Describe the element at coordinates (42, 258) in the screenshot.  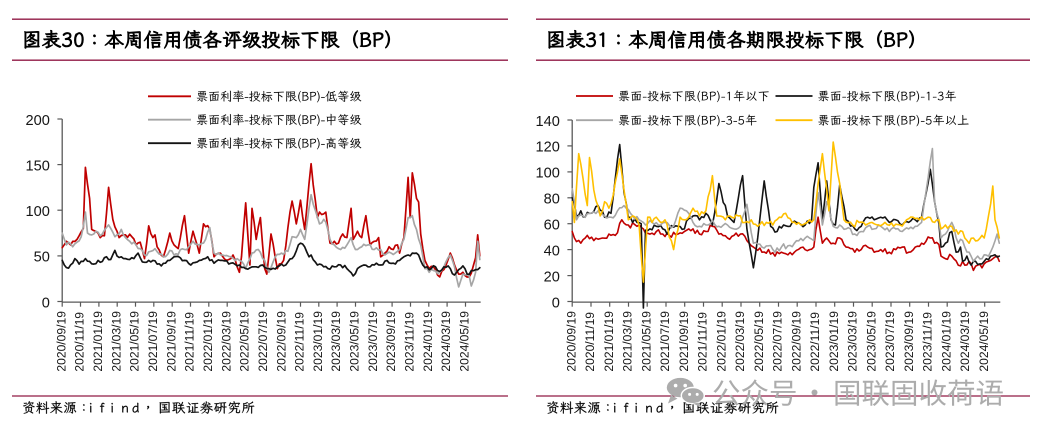
I see `svg-text: 50` at that location.